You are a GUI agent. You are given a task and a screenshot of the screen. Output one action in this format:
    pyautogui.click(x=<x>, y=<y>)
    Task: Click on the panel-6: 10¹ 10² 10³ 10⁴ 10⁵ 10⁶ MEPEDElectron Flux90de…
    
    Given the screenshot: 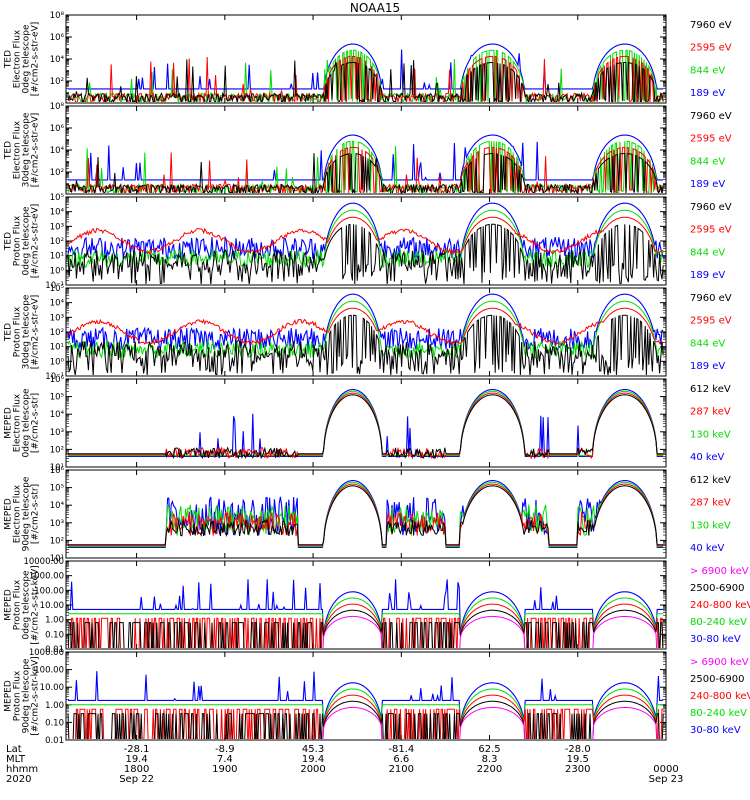 What is the action you would take?
    pyautogui.click(x=367, y=515)
    